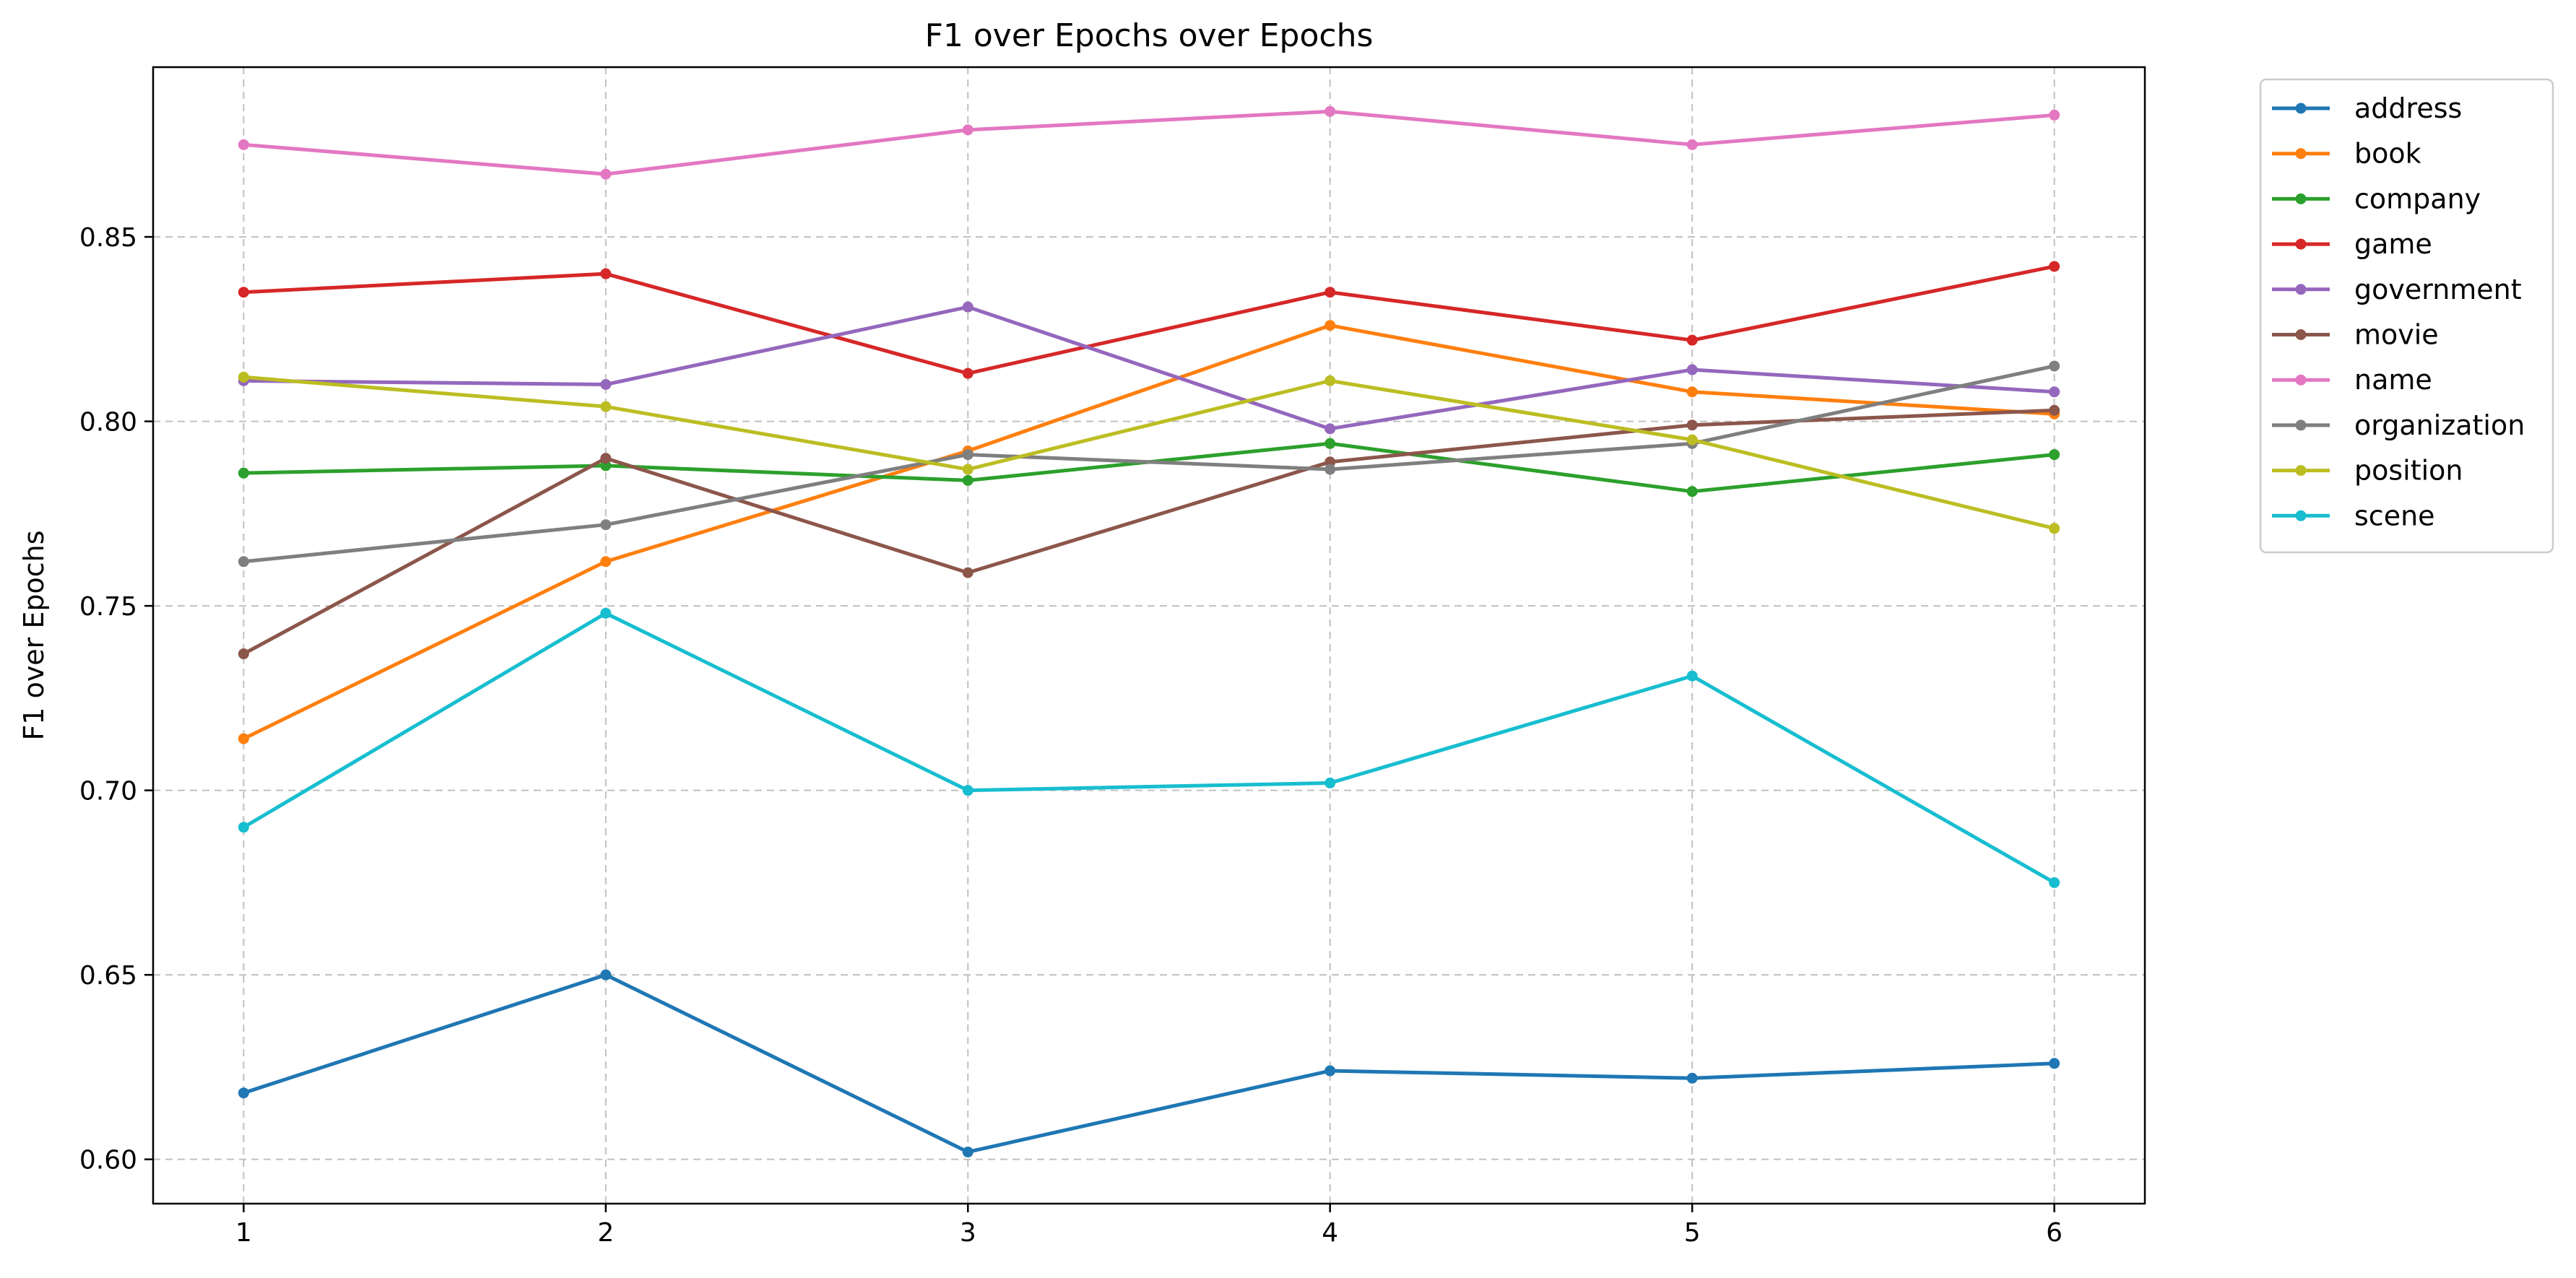 Image resolution: width=2576 pixels, height=1278 pixels. What do you see at coordinates (2408, 108) in the screenshot?
I see `legend-label-address: address` at bounding box center [2408, 108].